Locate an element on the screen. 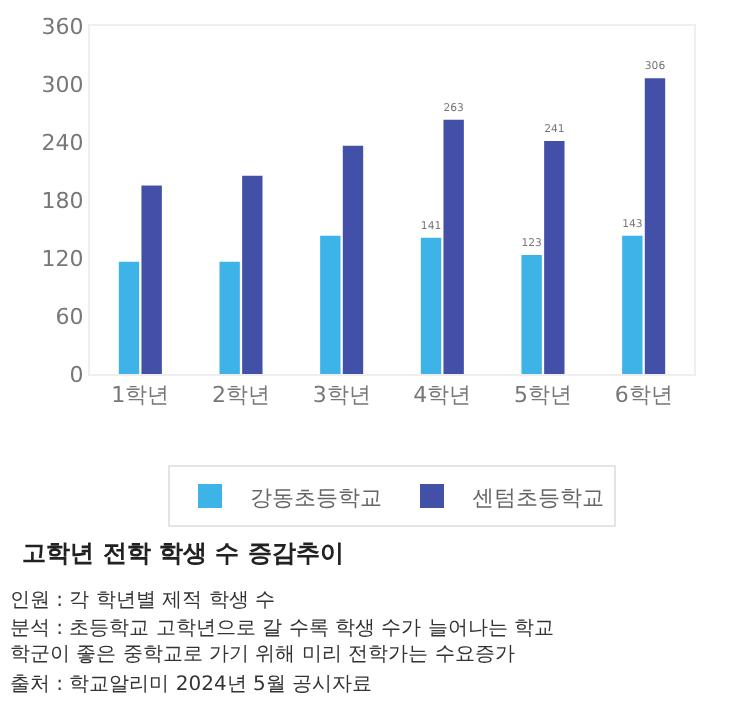 The image size is (742, 728). y-tick-label: 360 is located at coordinates (62, 26).